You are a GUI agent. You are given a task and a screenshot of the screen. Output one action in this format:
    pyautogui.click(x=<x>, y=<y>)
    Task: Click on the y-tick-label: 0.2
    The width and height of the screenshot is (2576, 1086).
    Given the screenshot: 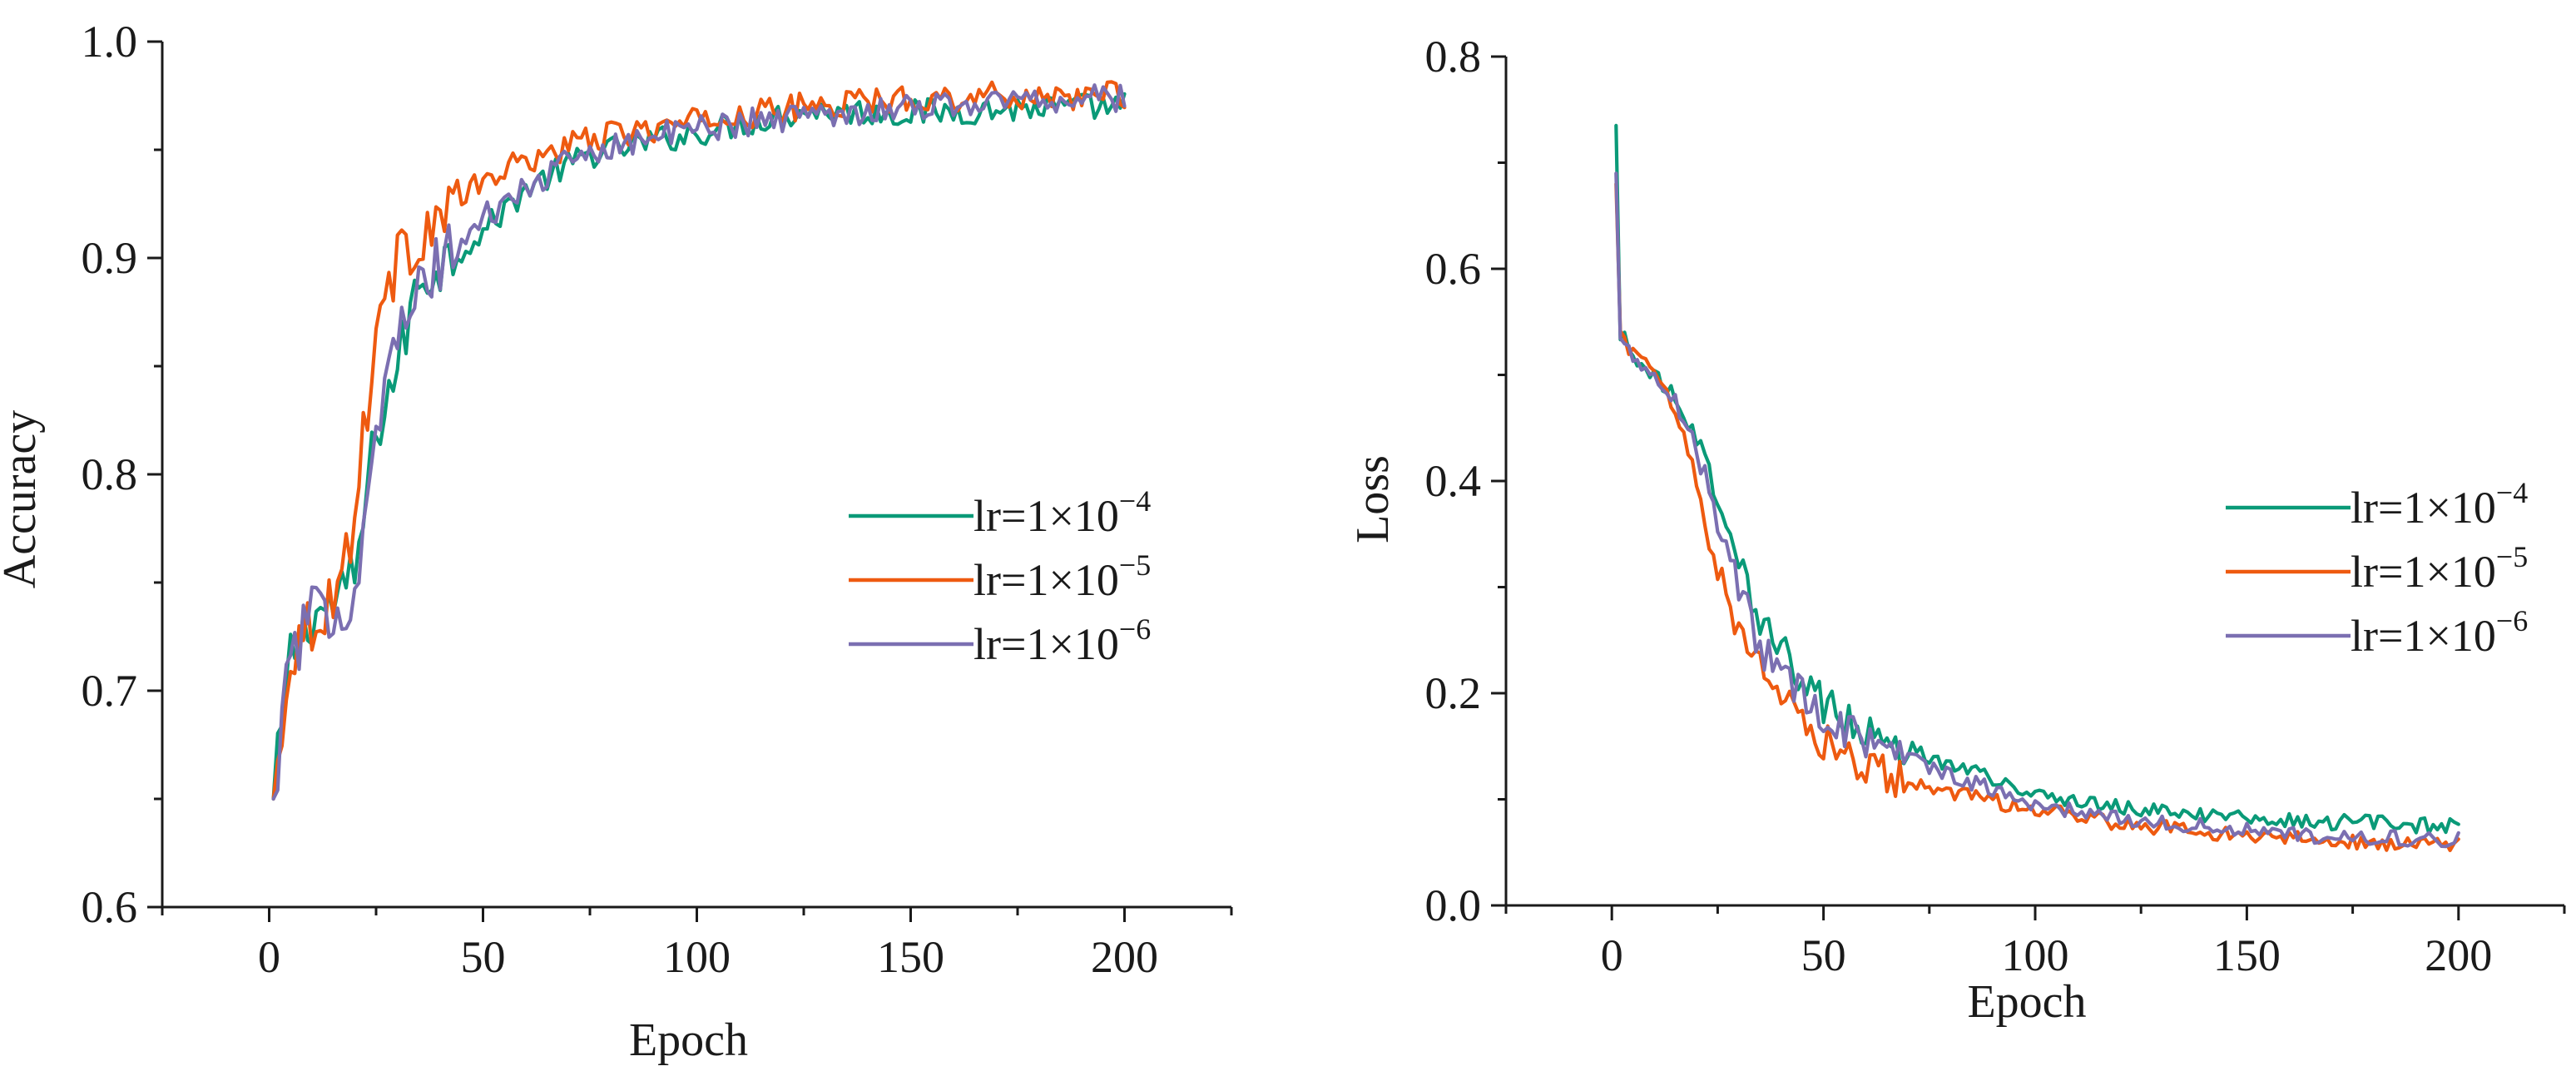 What is the action you would take?
    pyautogui.click(x=1454, y=693)
    